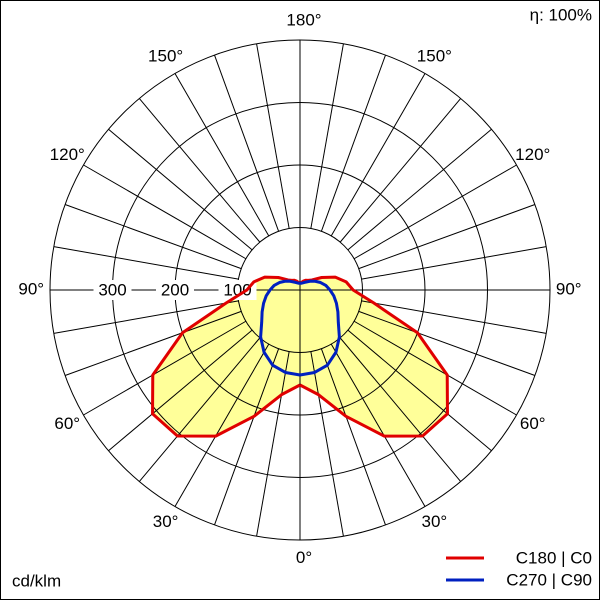  What do you see at coordinates (36, 580) in the screenshot?
I see `unit-label: cd/klm` at bounding box center [36, 580].